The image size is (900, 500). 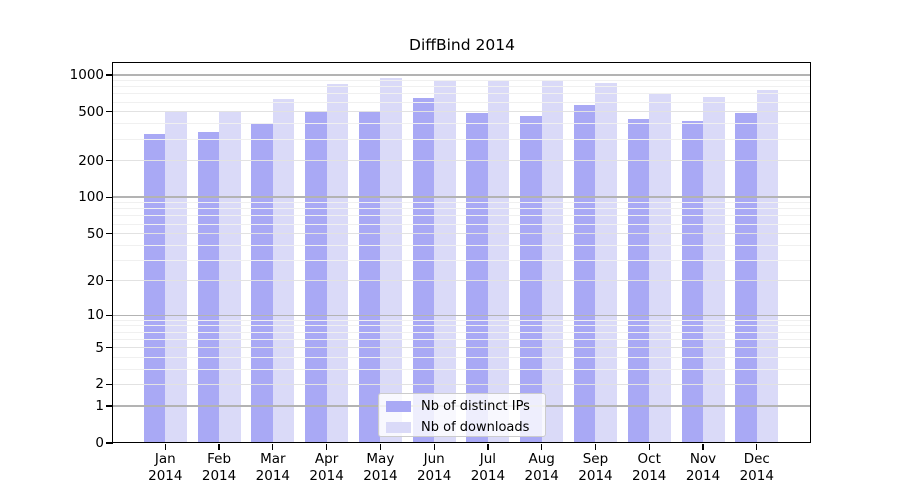 I want to click on bar-distinct-ips-nov, so click(x=692, y=281).